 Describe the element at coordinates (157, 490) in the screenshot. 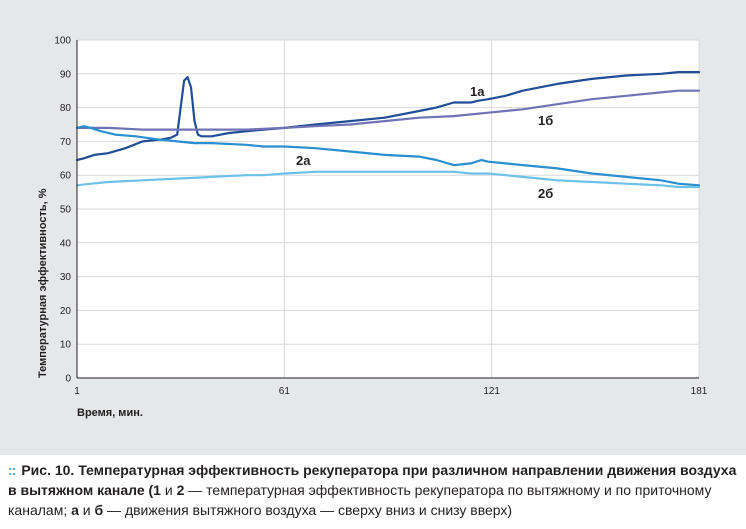

I see `caption-curve-1: 1` at that location.